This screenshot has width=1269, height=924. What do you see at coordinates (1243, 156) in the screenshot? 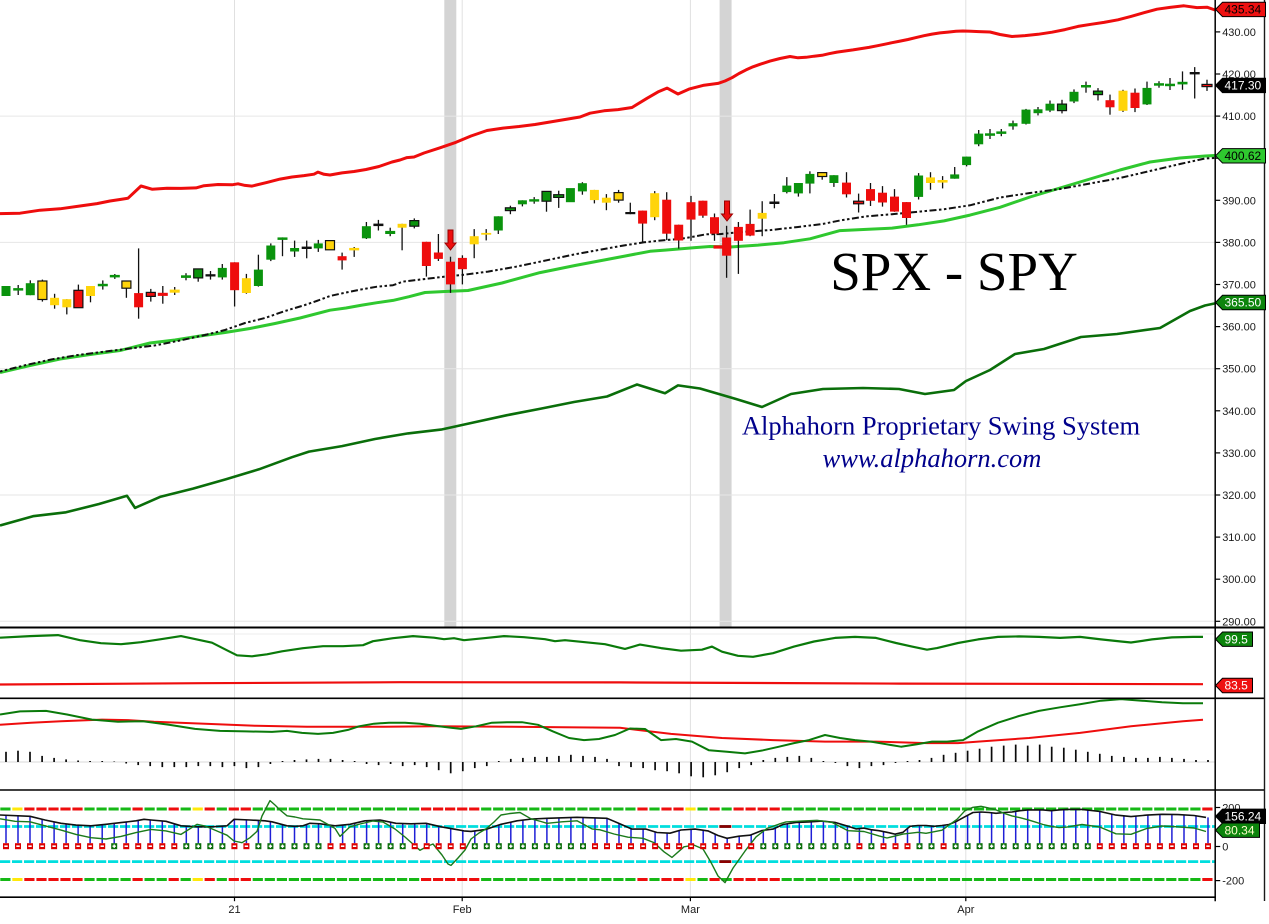
I see `svg-text: 400.62` at bounding box center [1243, 156].